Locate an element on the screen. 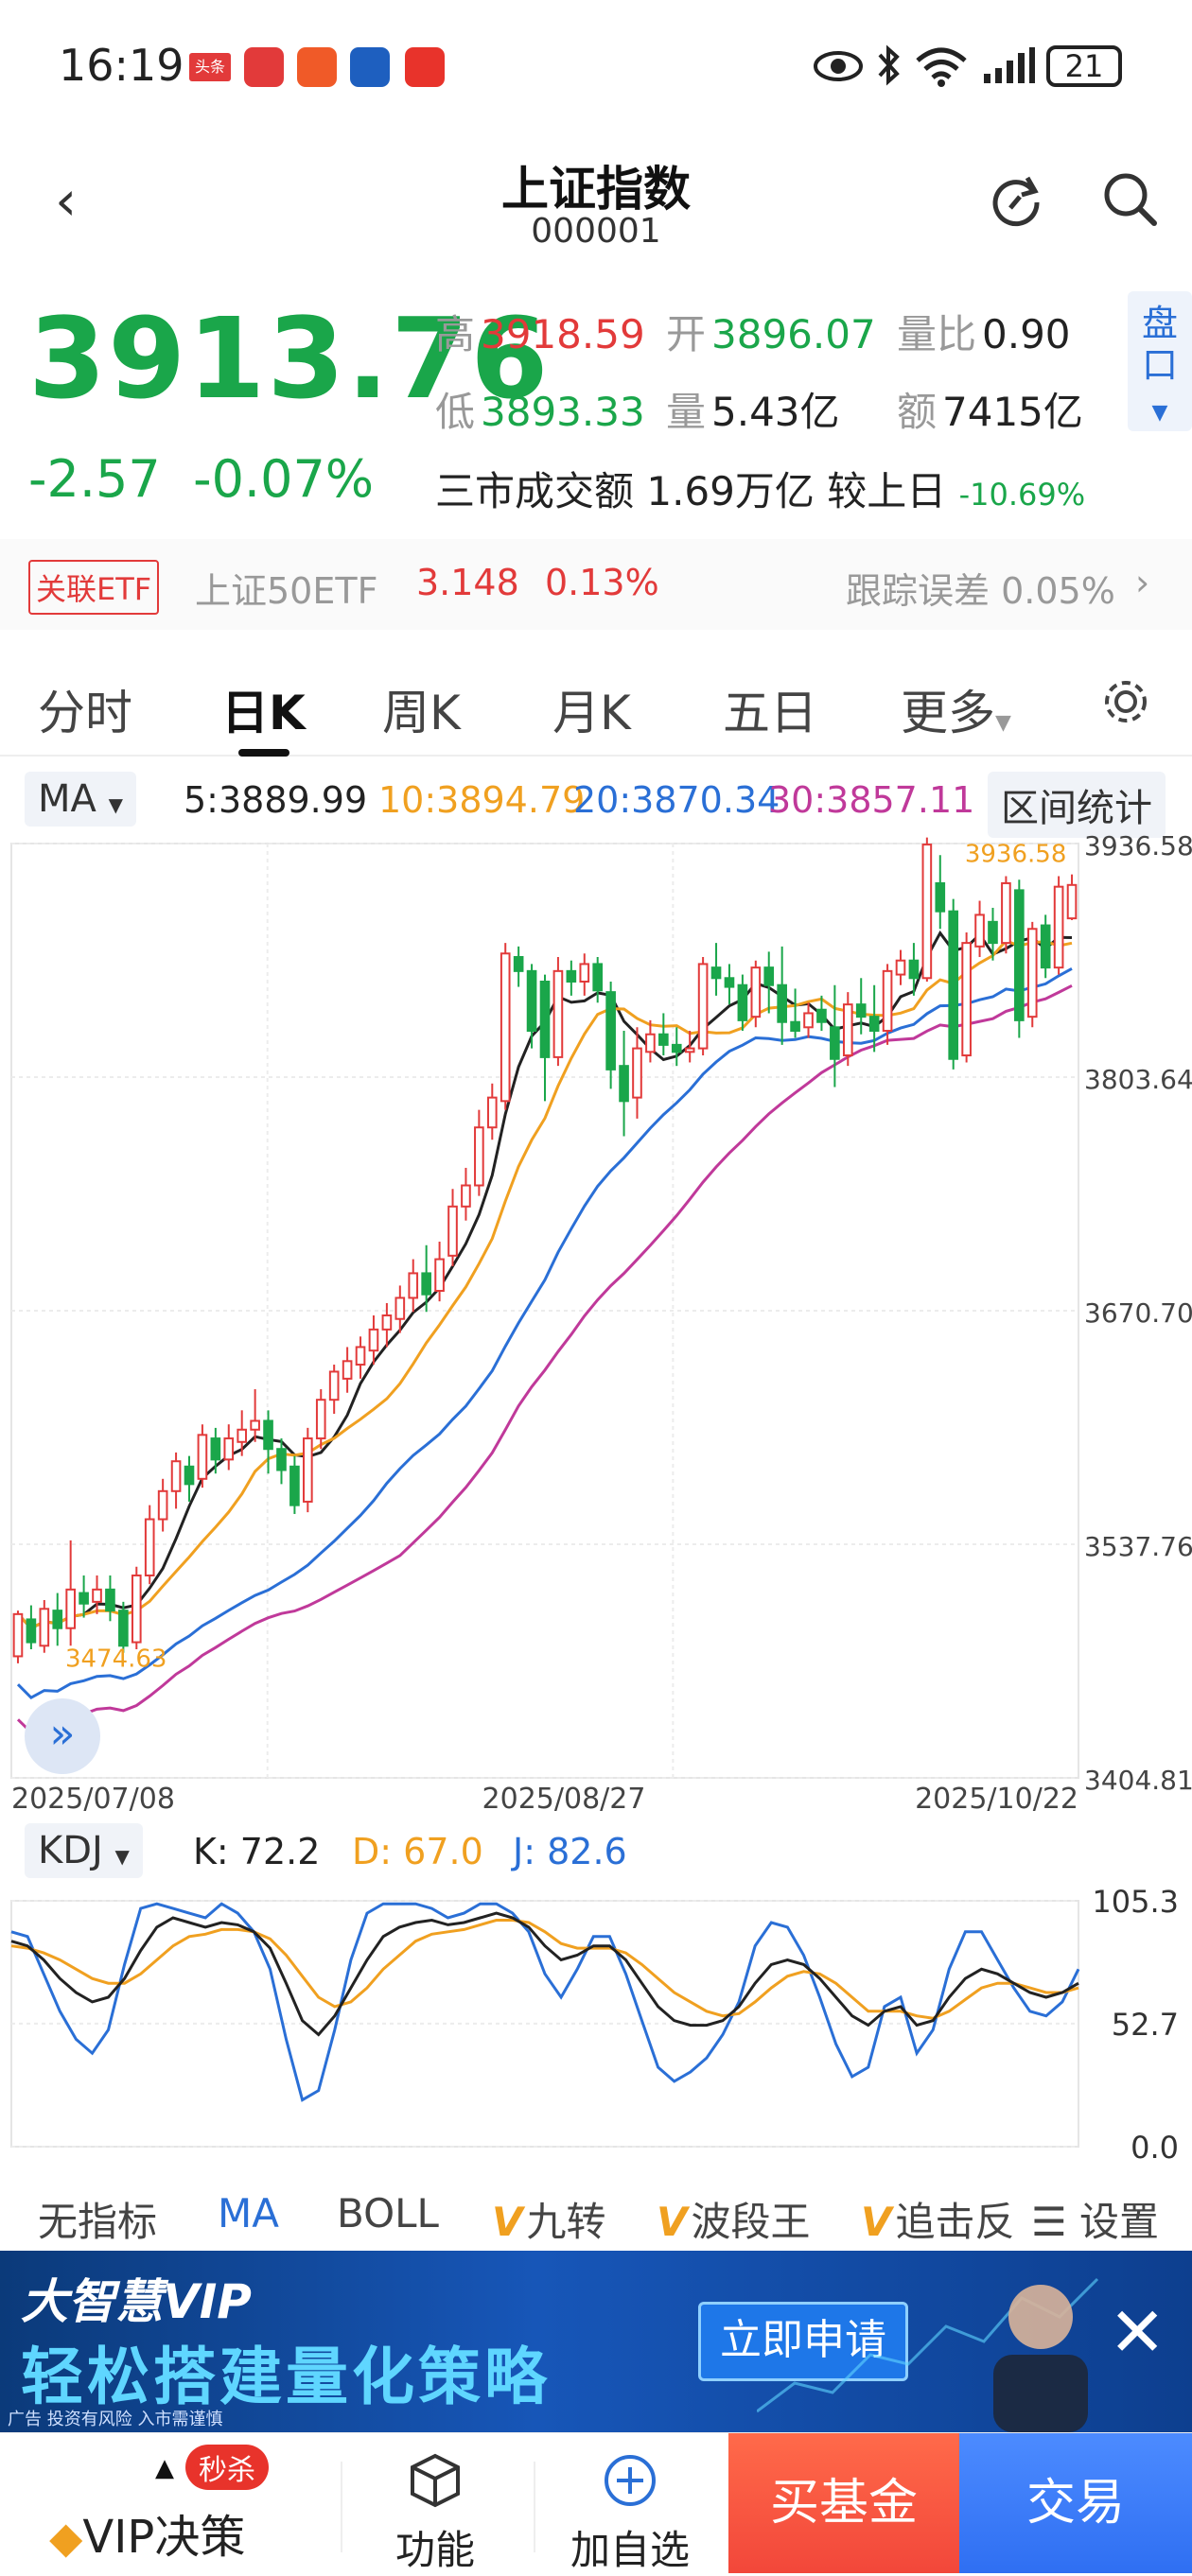 This screenshot has height=2576, width=1192. price-change: -2.57 -0.07% is located at coordinates (201, 479).